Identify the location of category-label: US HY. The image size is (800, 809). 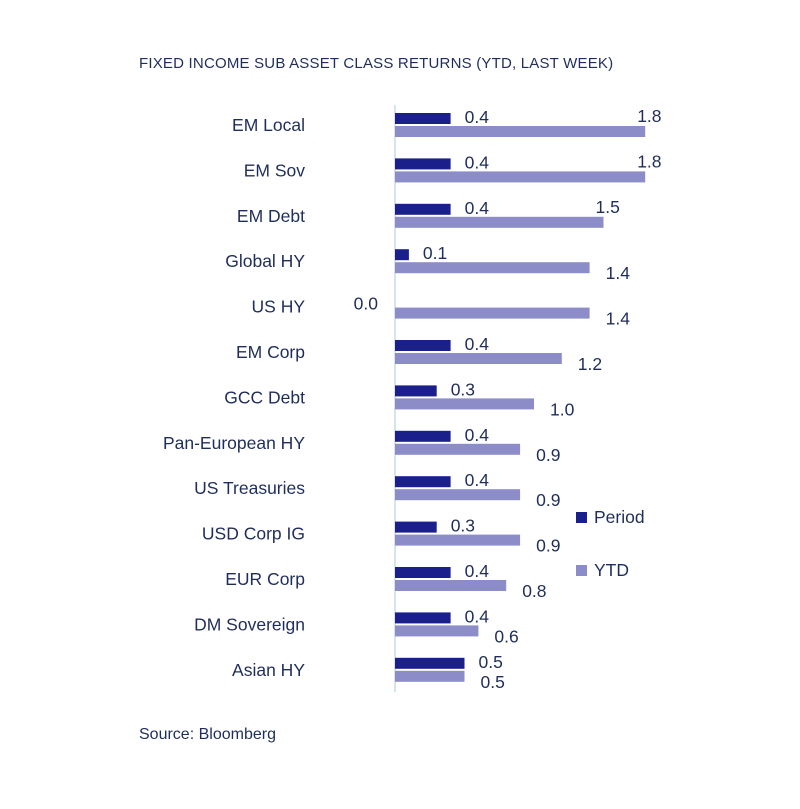
(279, 307).